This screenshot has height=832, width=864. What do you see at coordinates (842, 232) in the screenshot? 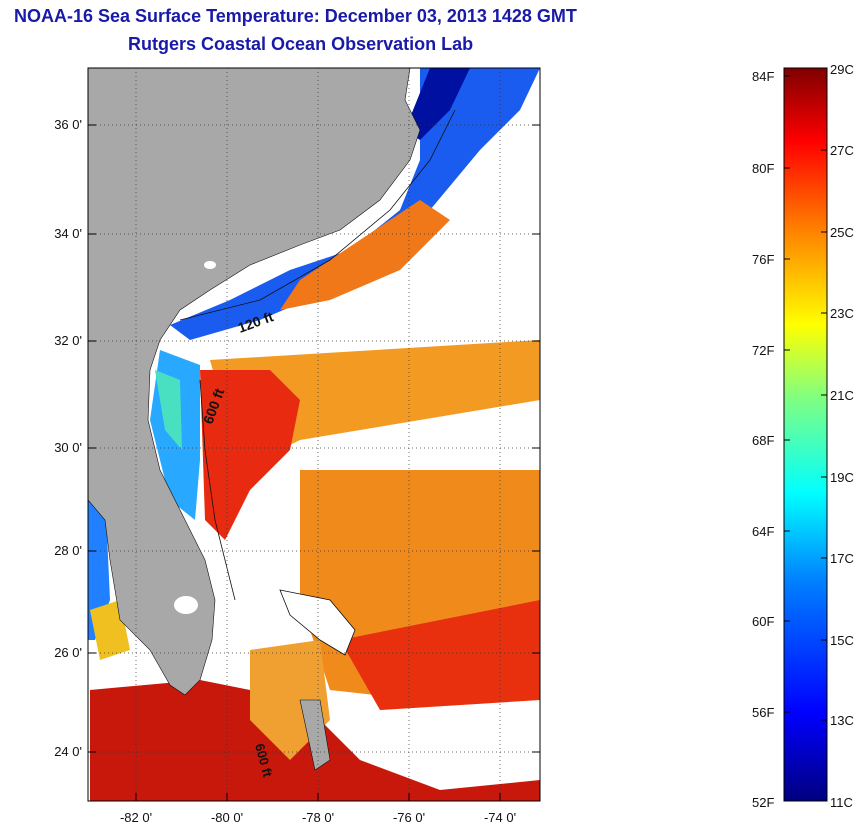
I see `colorbar-label-c: 25C` at bounding box center [842, 232].